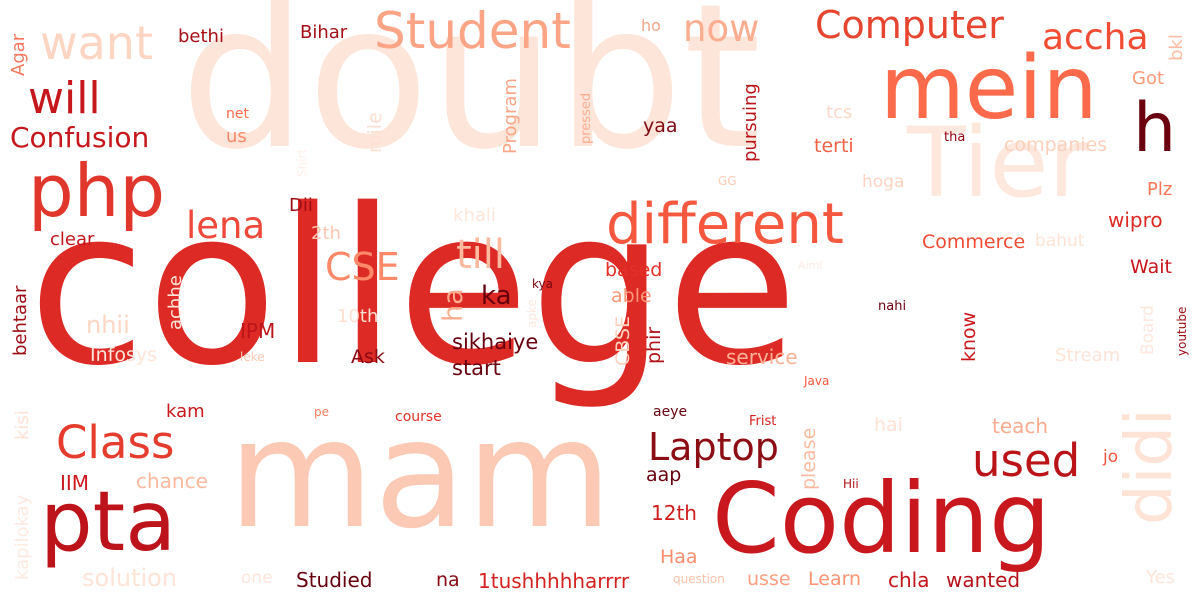  Describe the element at coordinates (674, 513) in the screenshot. I see `word-12th: 12th` at that location.